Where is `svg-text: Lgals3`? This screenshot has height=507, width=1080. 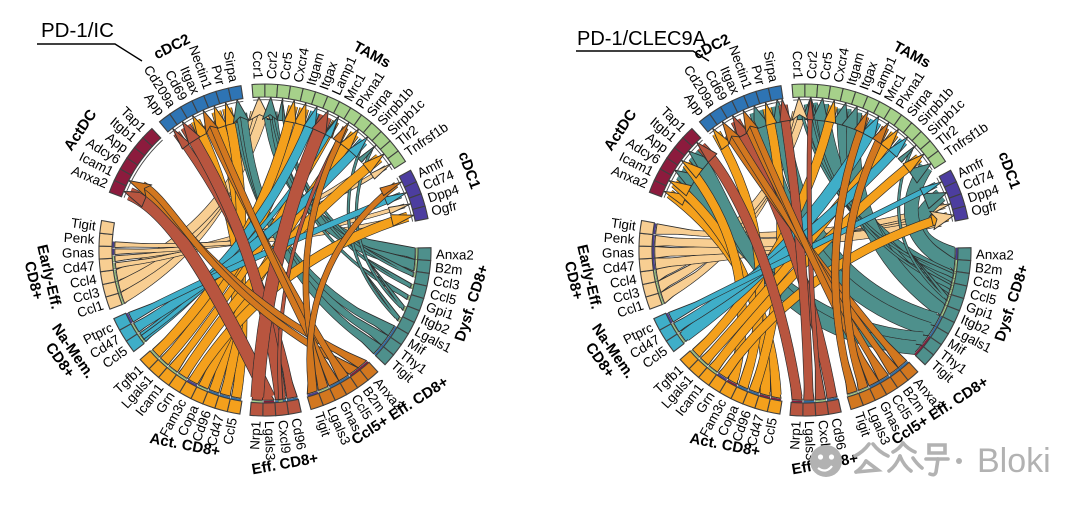
svg-text: Lgals3 is located at coordinates (270, 441).